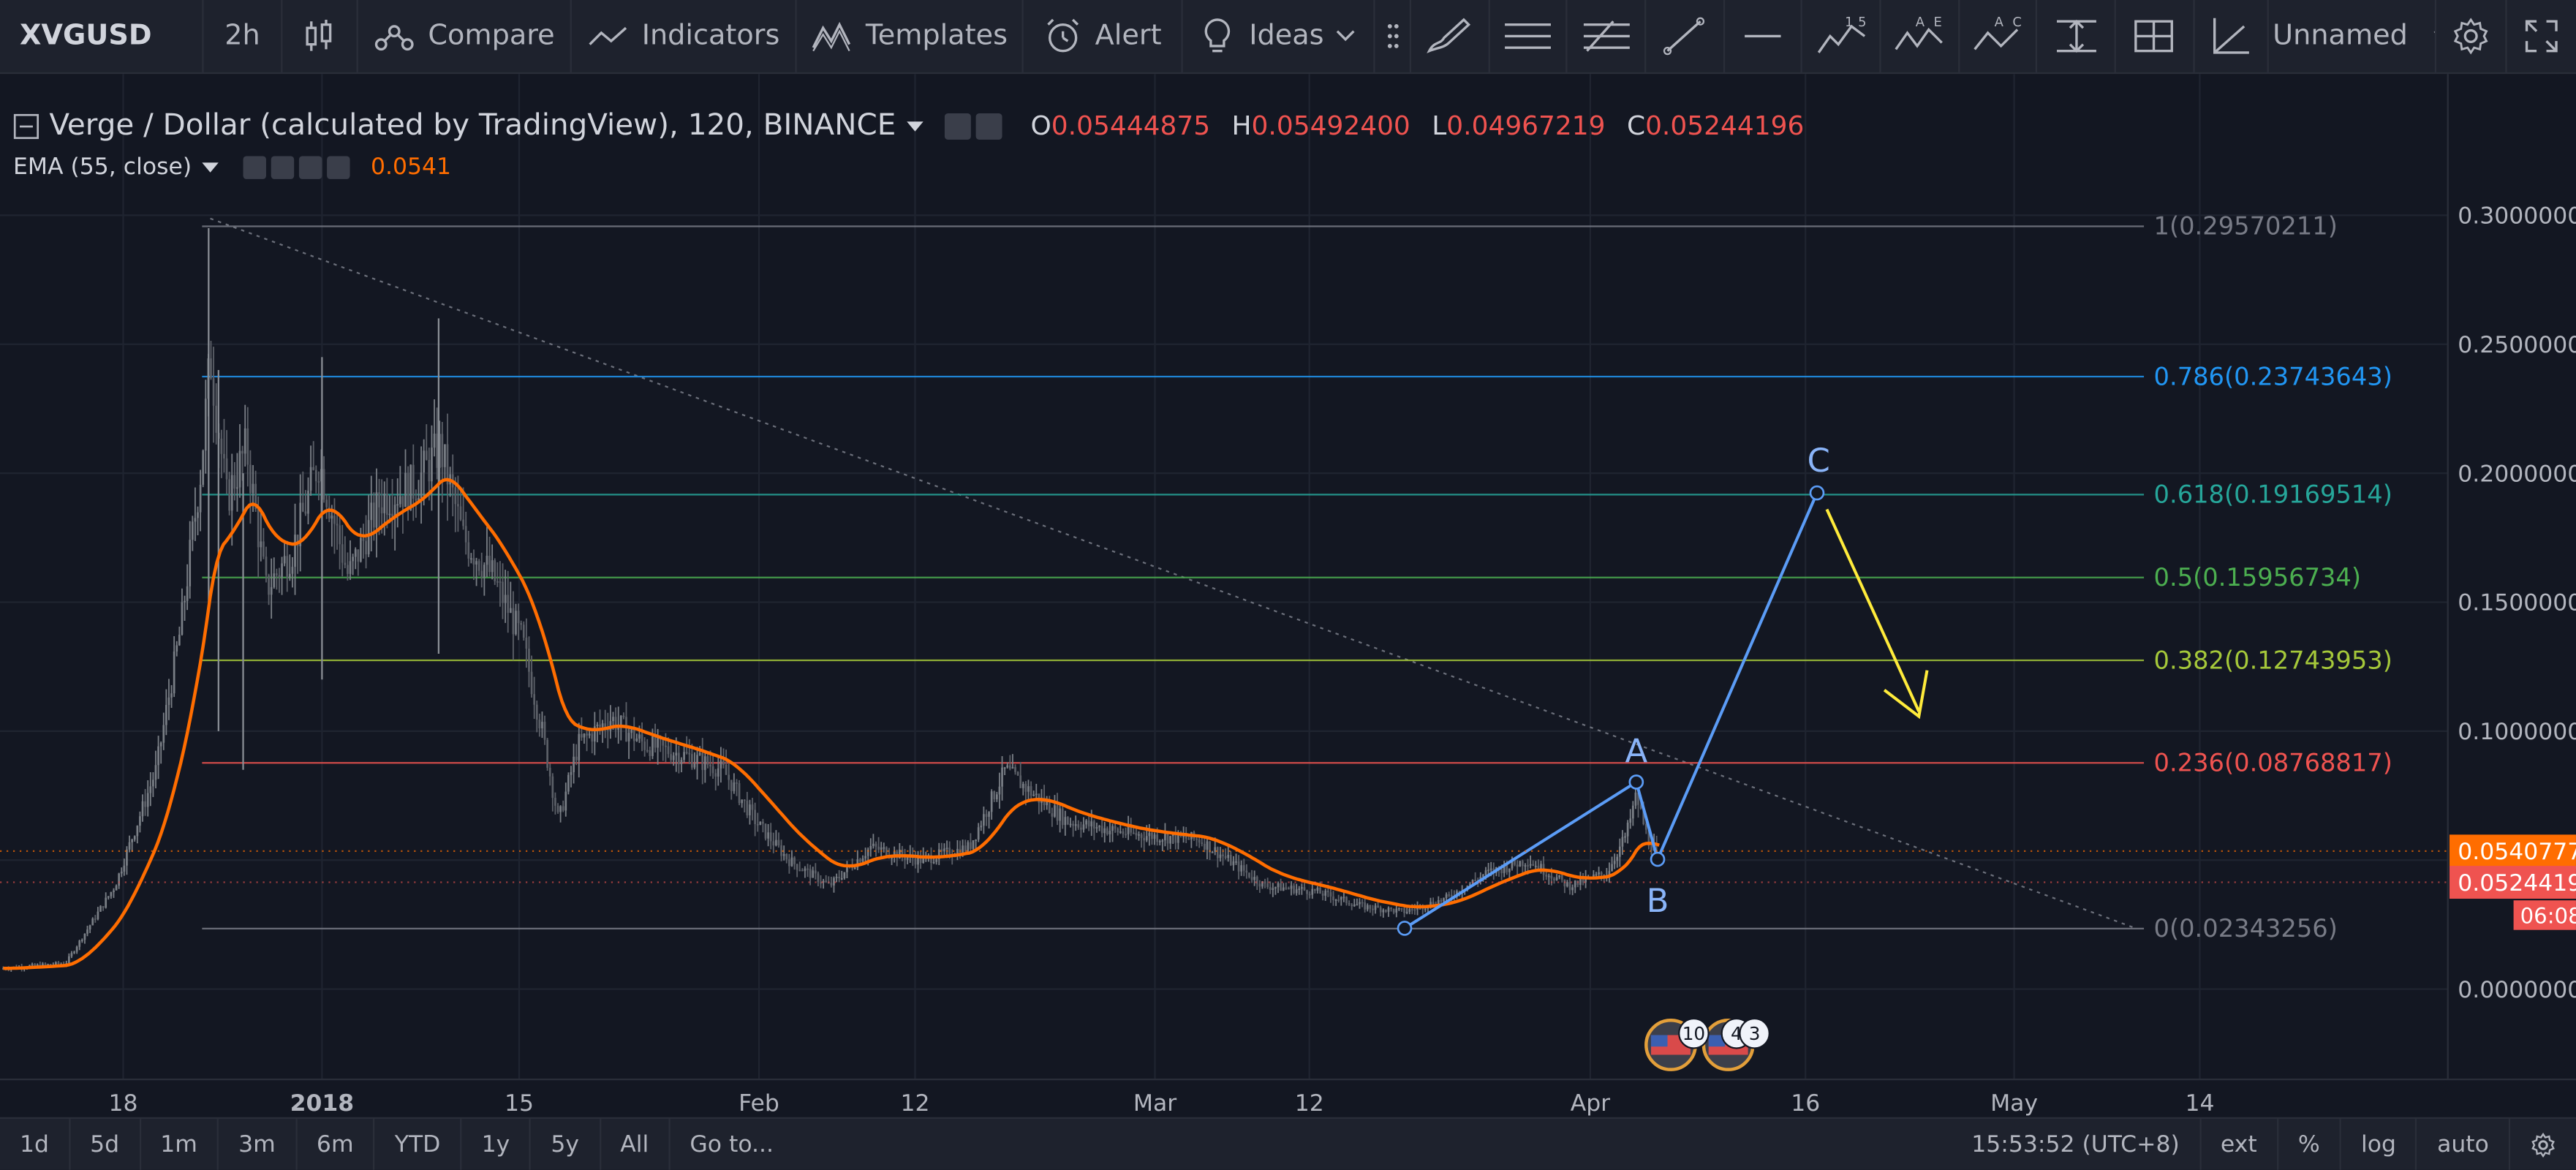 This screenshot has width=2576, height=1170. I want to click on series-settings-icon, so click(989, 125).